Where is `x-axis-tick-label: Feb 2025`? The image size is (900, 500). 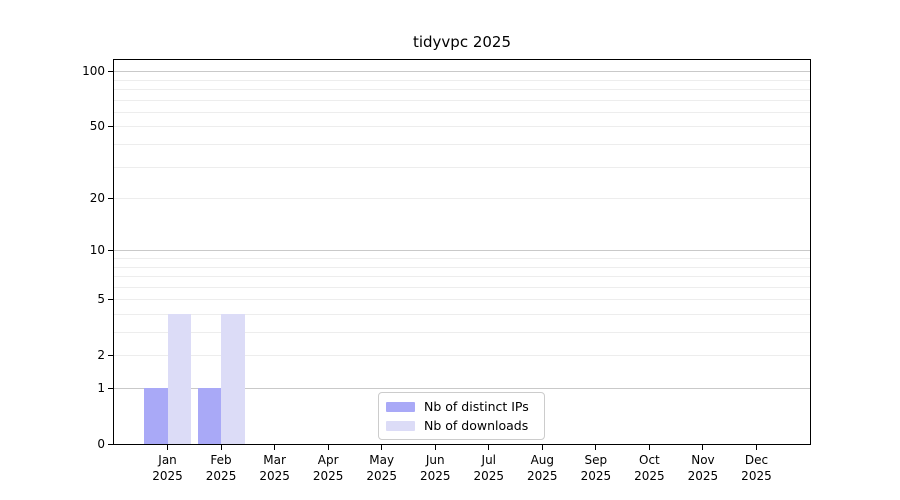
x-axis-tick-label: Feb 2025 is located at coordinates (221, 468).